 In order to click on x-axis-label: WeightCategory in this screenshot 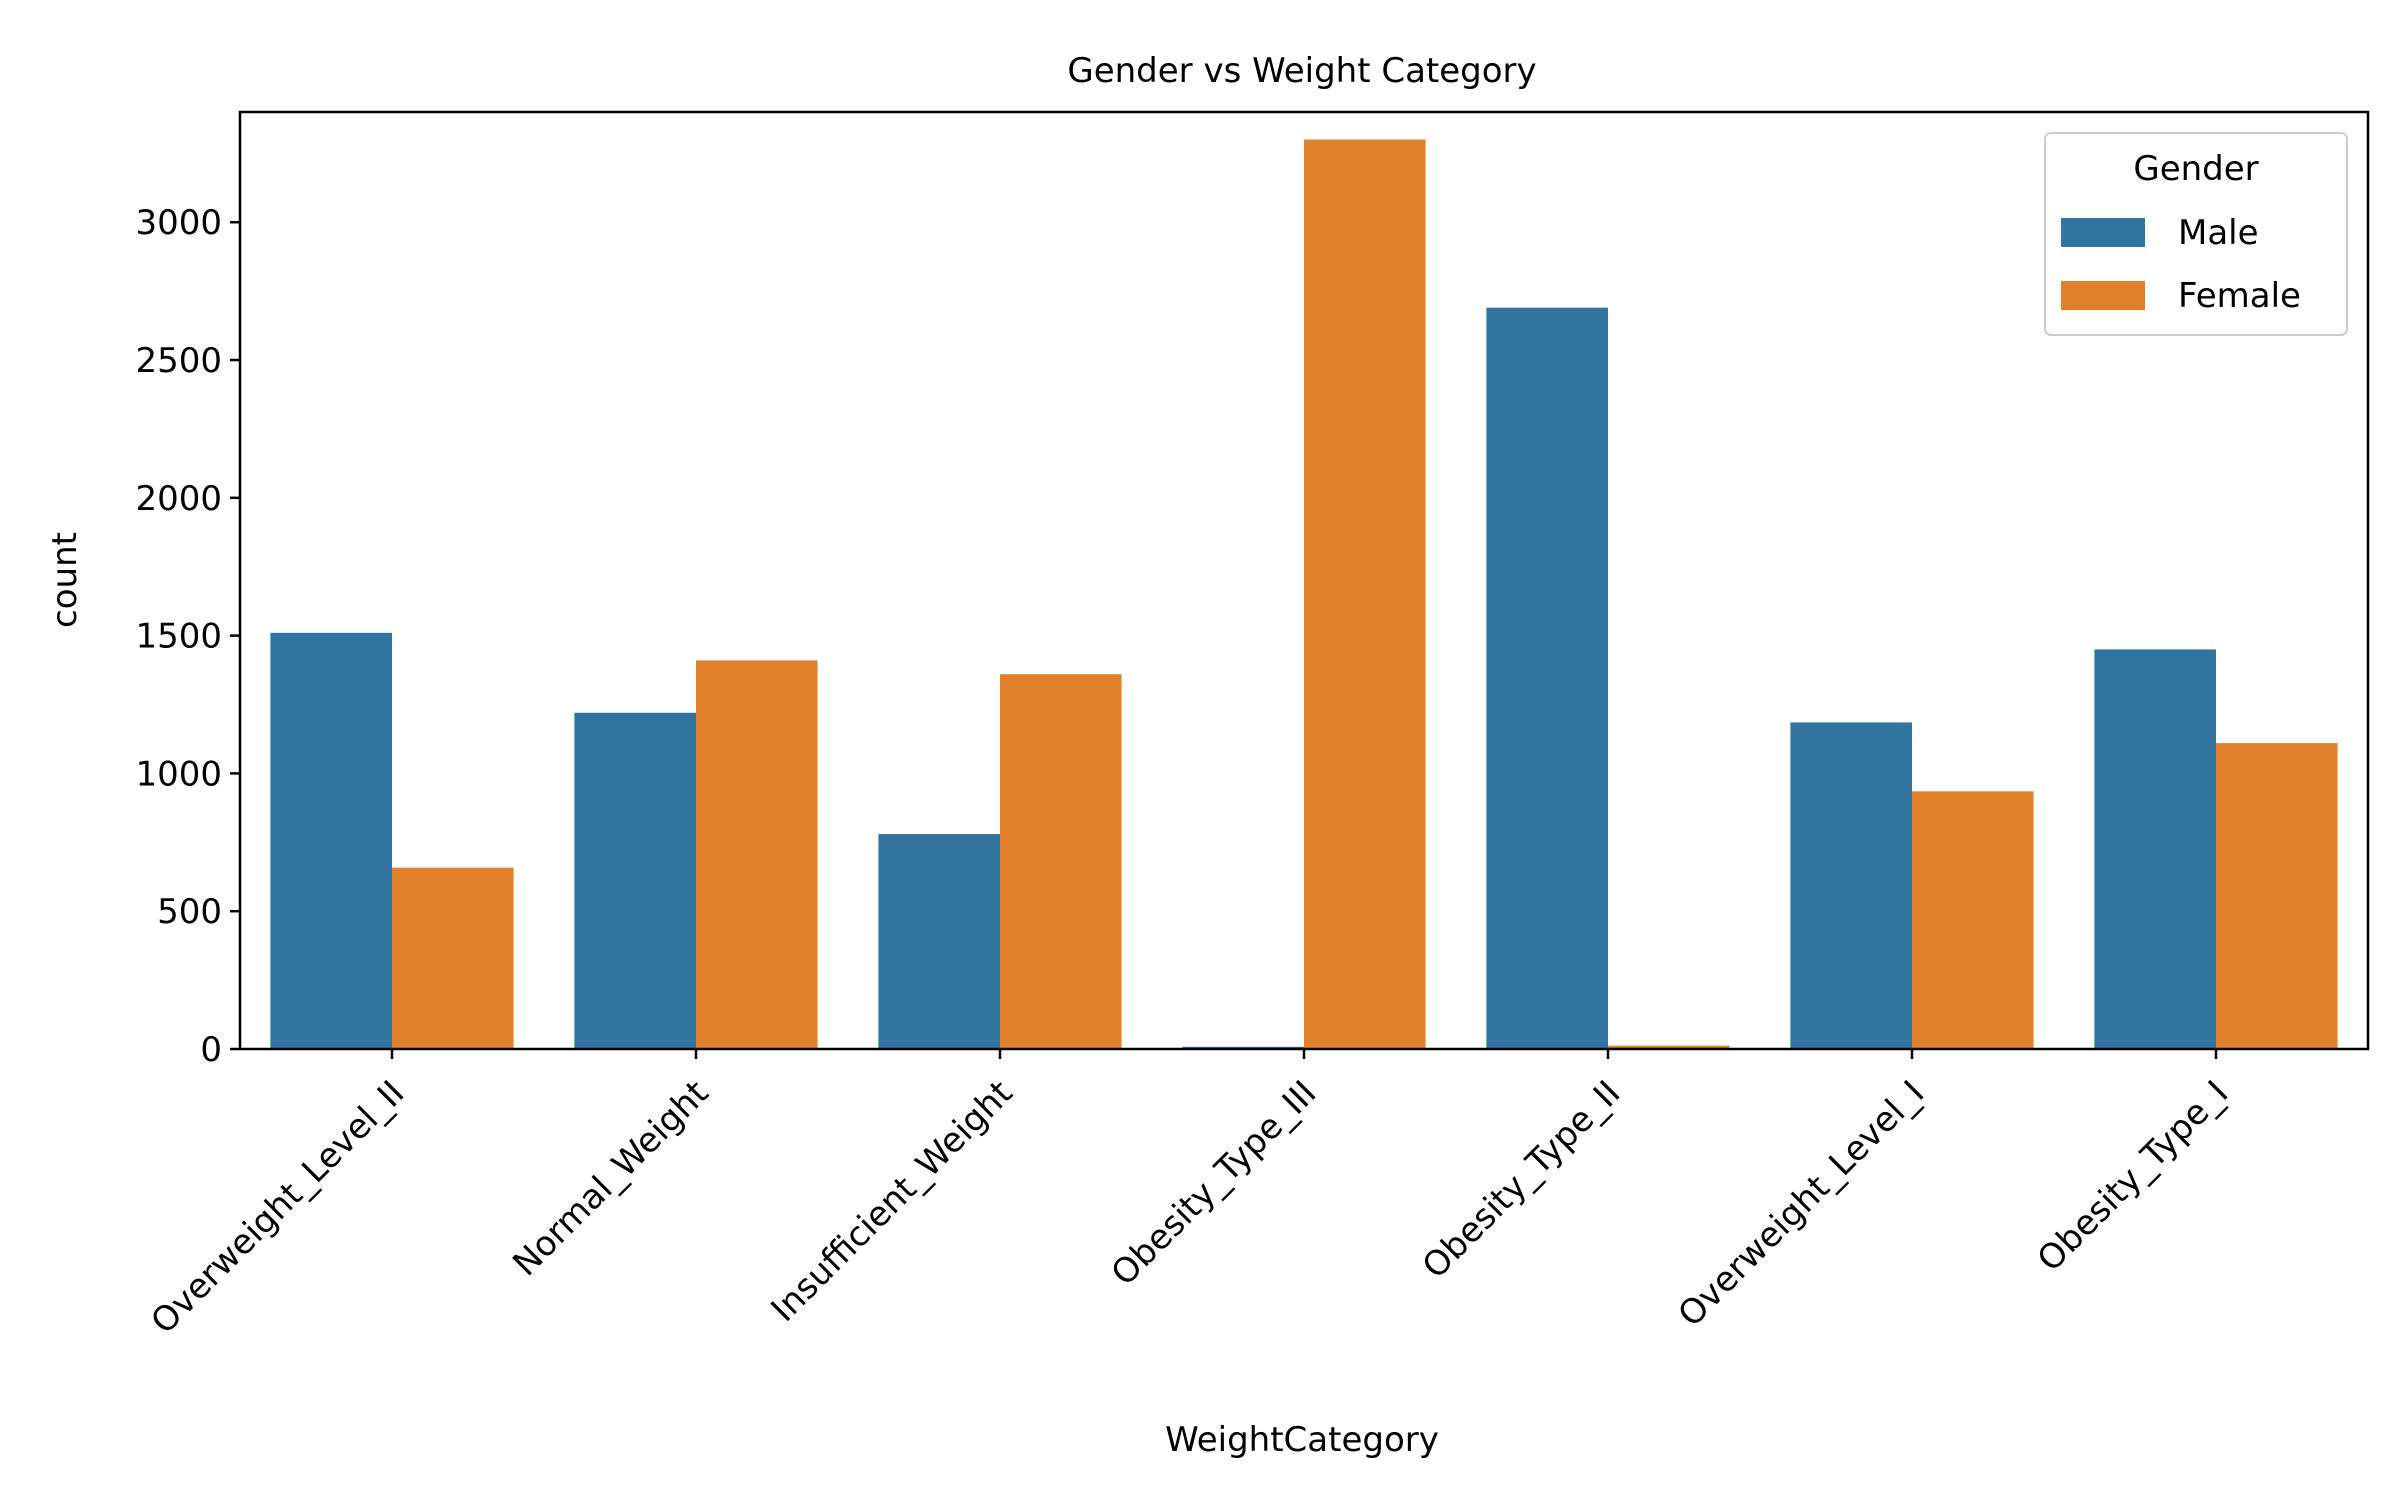, I will do `click(1302, 1440)`.